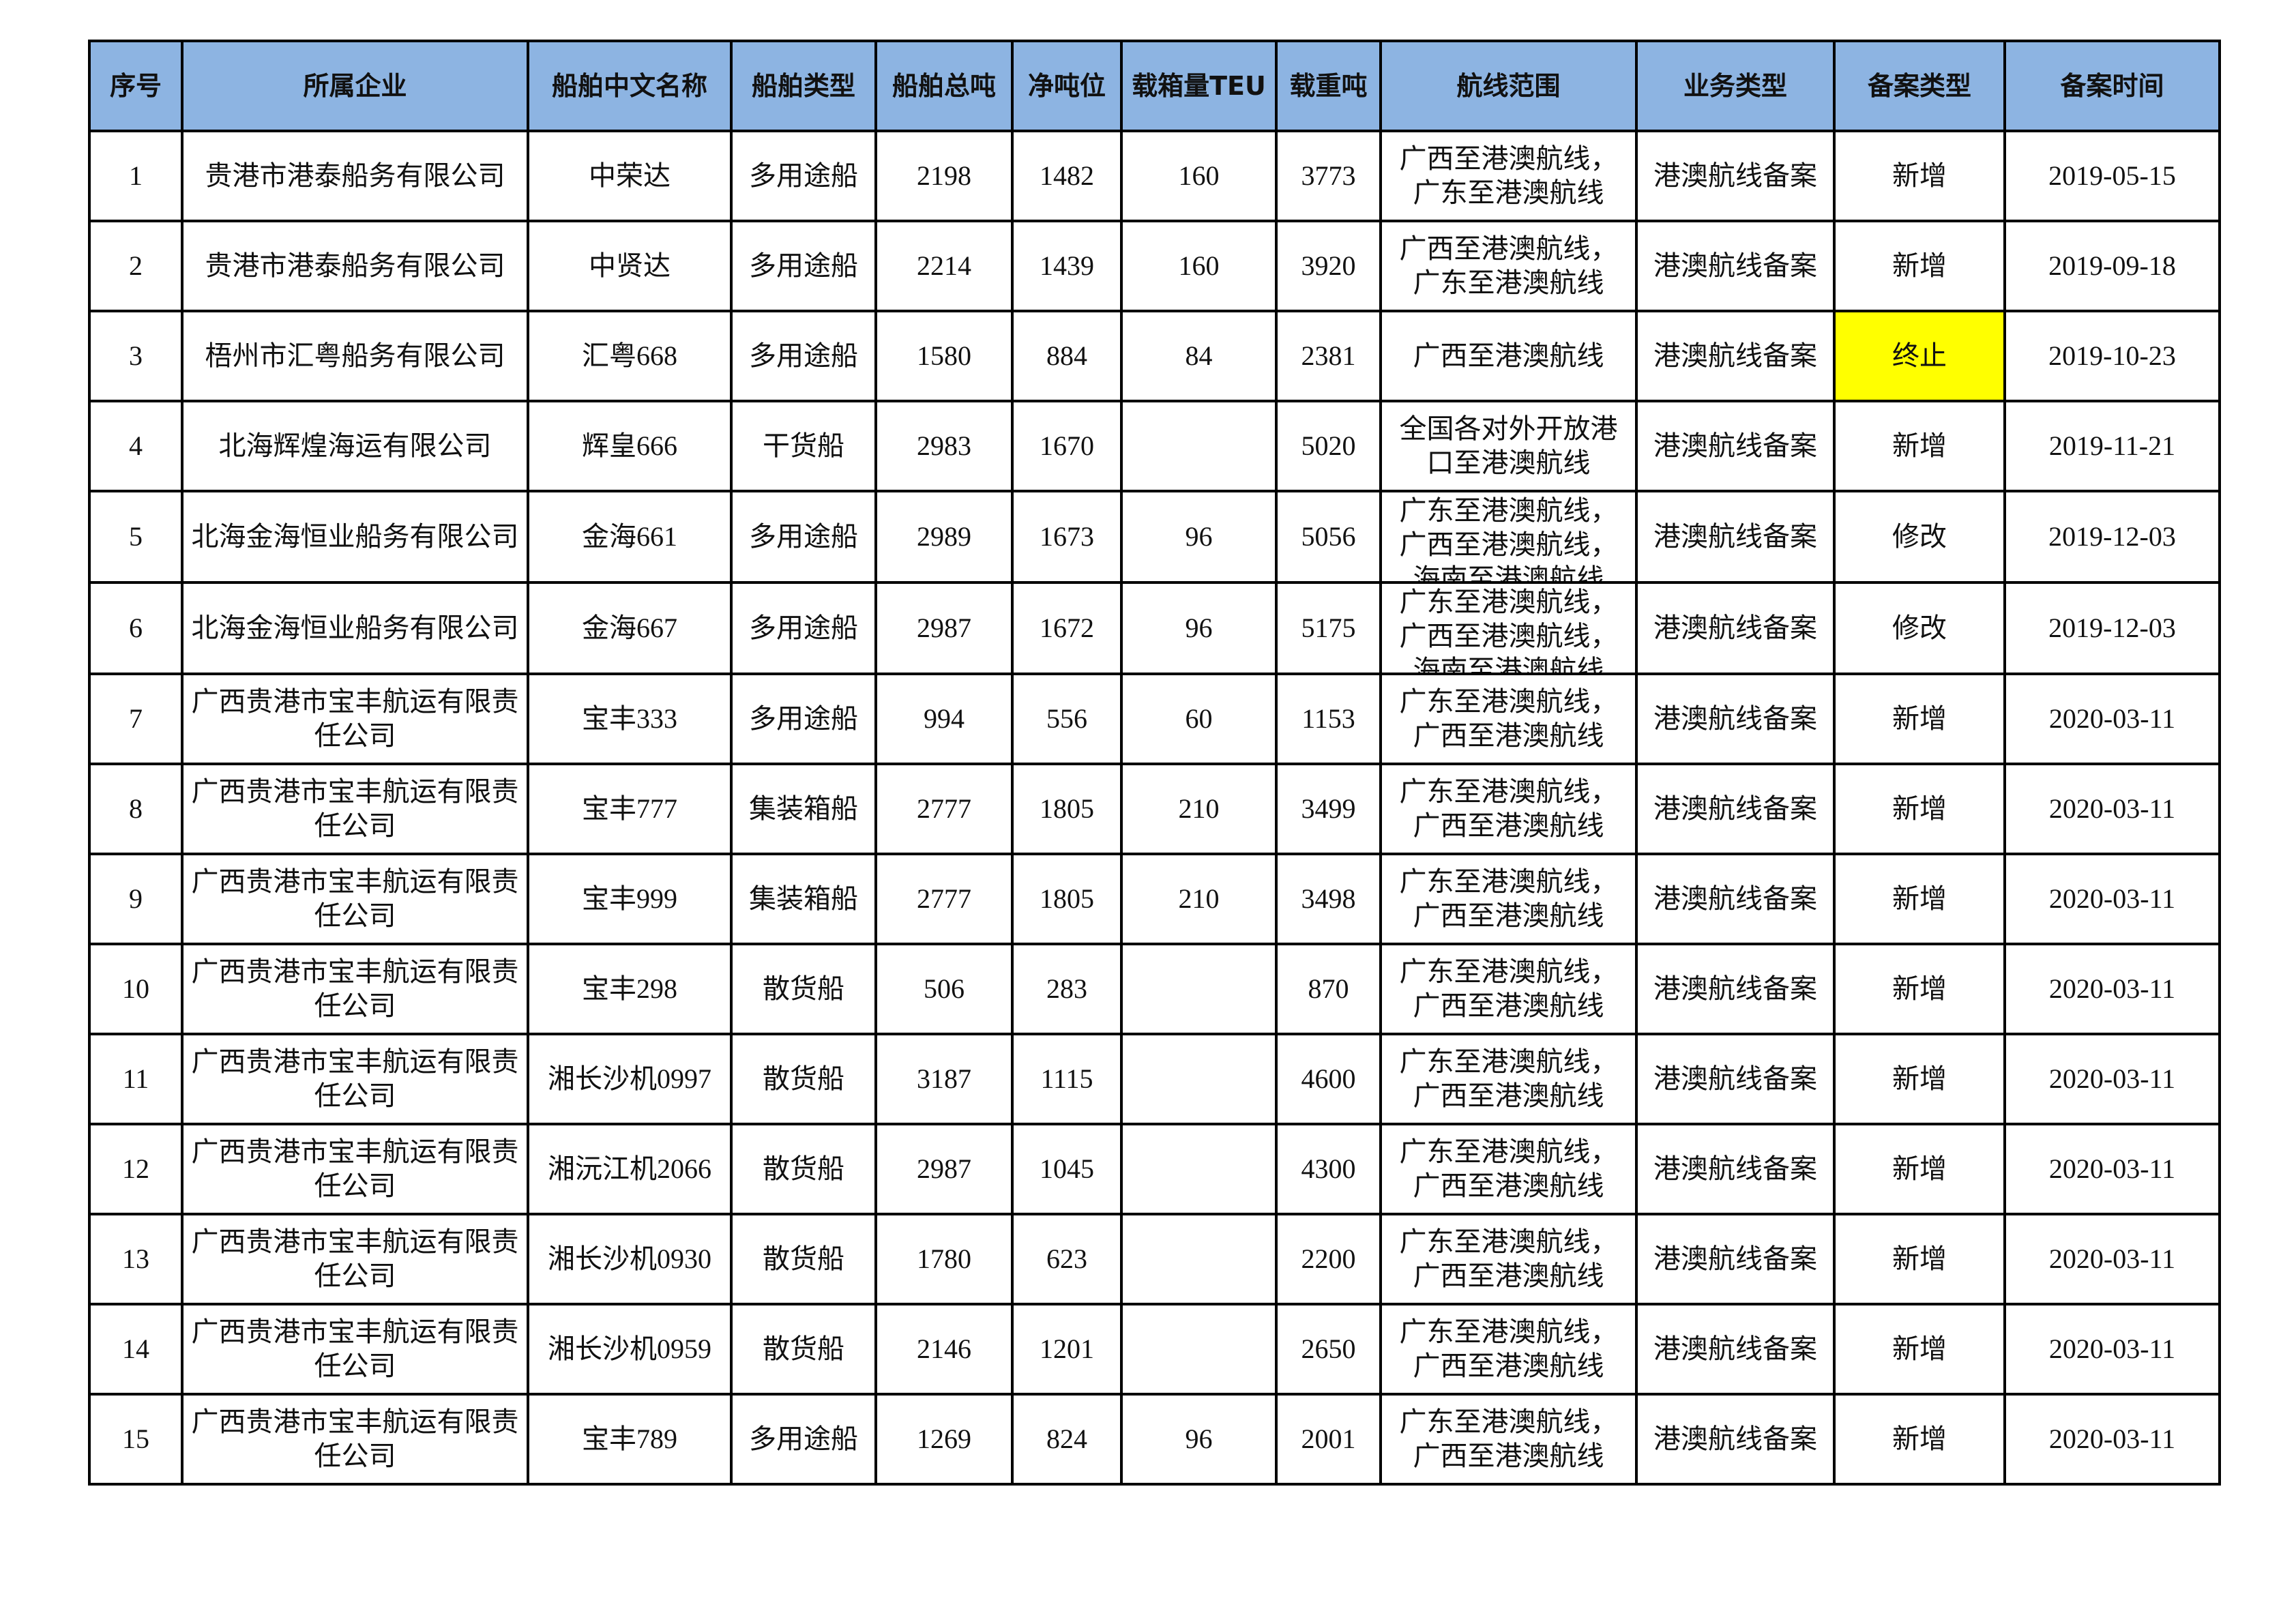 The height and width of the screenshot is (1624, 2296). What do you see at coordinates (1067, 1168) in the screenshot?
I see `cell-net-tonnage-text: 1045` at bounding box center [1067, 1168].